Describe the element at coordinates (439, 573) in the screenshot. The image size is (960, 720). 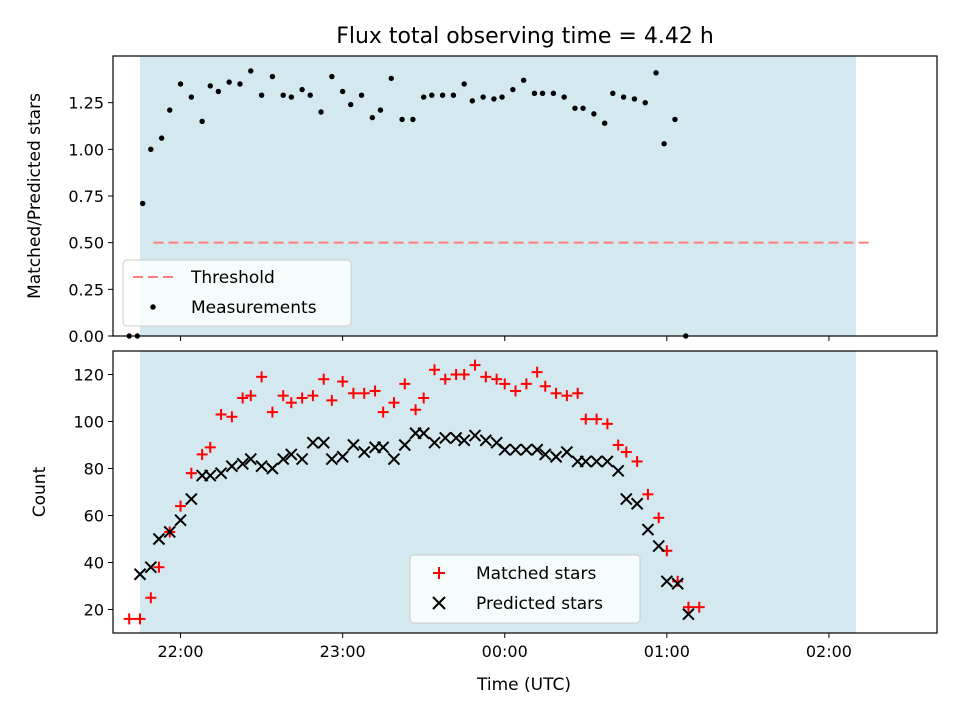
I see `legend-matched-swatch` at that location.